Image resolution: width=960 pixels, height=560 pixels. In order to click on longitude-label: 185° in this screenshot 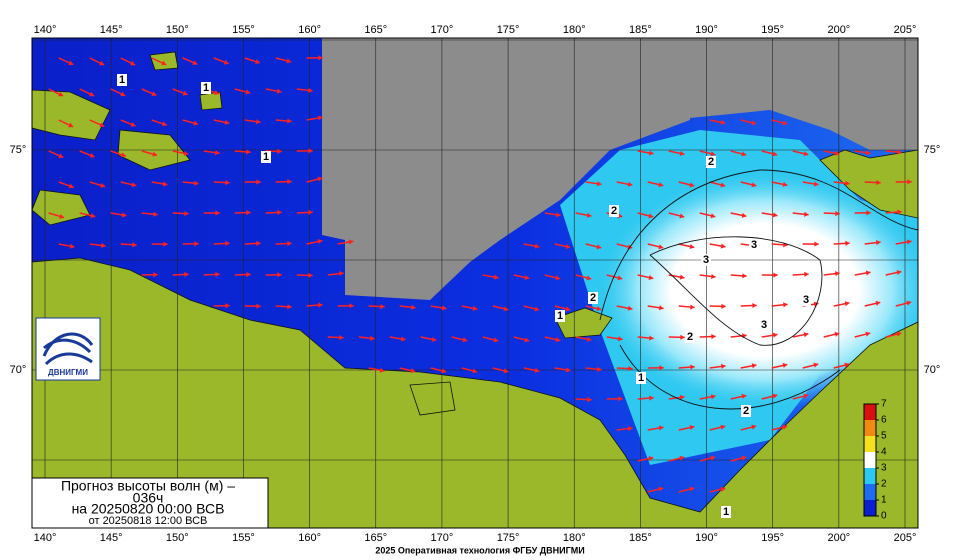, I will do `click(640, 538)`.